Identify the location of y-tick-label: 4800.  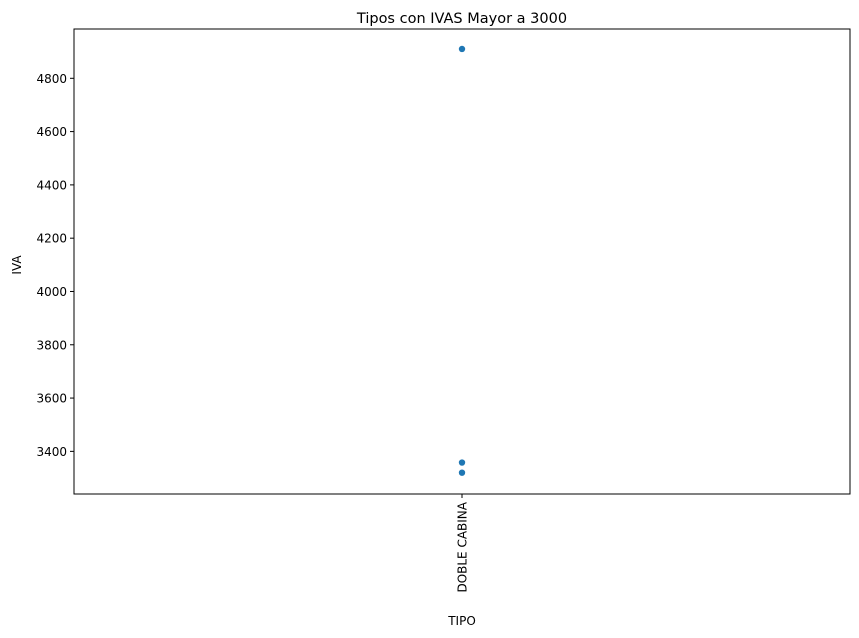
(51, 79).